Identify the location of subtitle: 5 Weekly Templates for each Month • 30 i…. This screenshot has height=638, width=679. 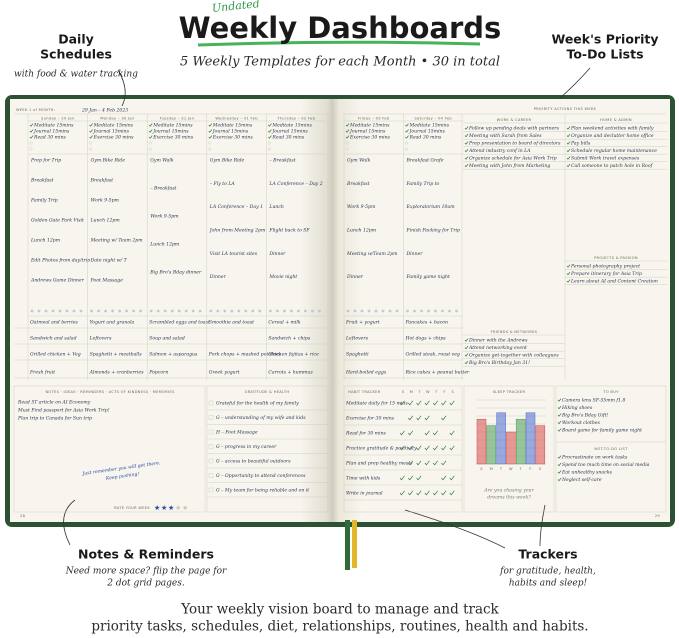
(340, 62).